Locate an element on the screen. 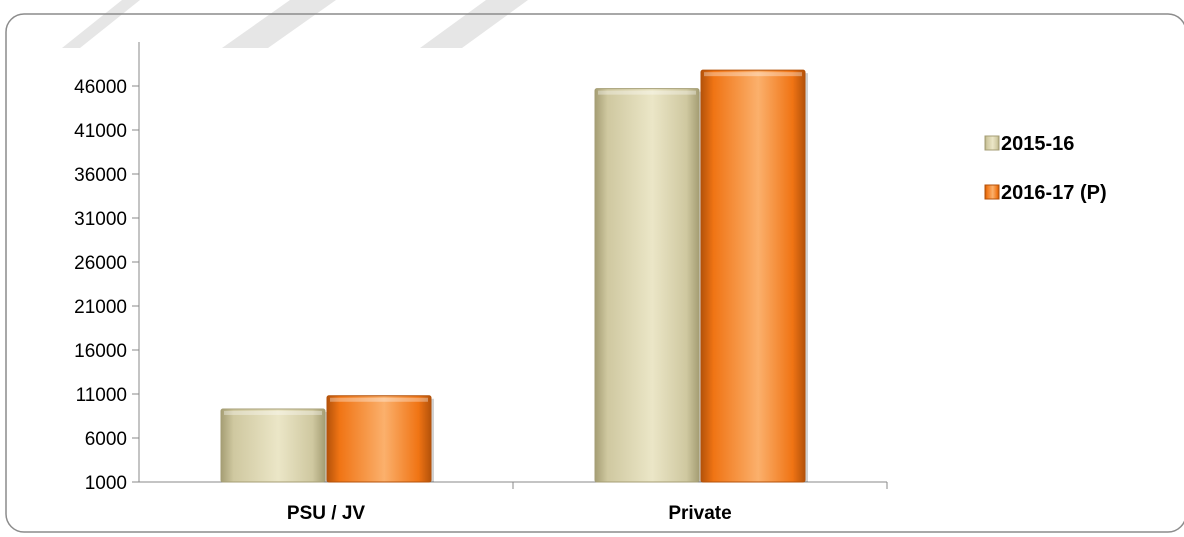 The width and height of the screenshot is (1184, 537). y-tick-label: 41000 is located at coordinates (100, 131).